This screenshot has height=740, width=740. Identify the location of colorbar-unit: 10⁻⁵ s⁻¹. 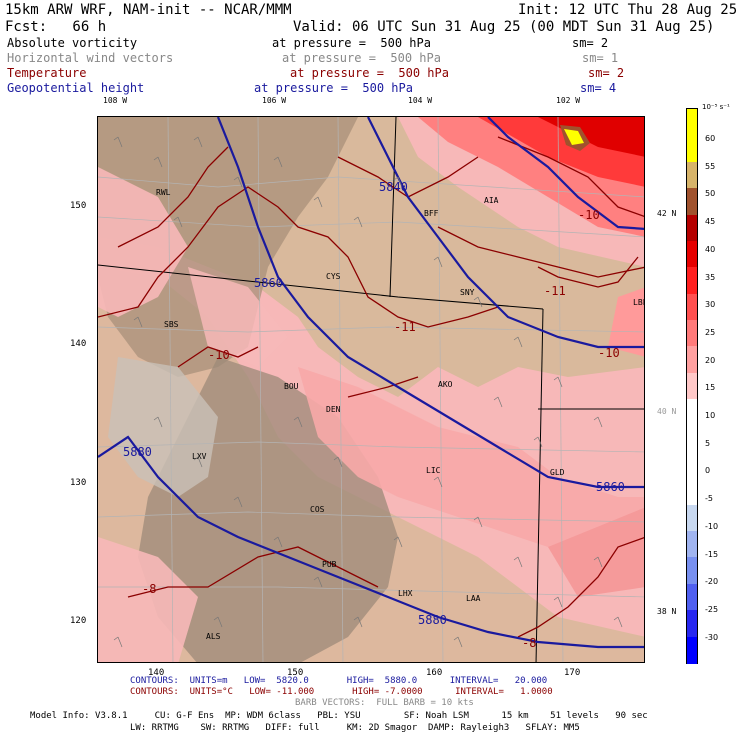
(716, 107).